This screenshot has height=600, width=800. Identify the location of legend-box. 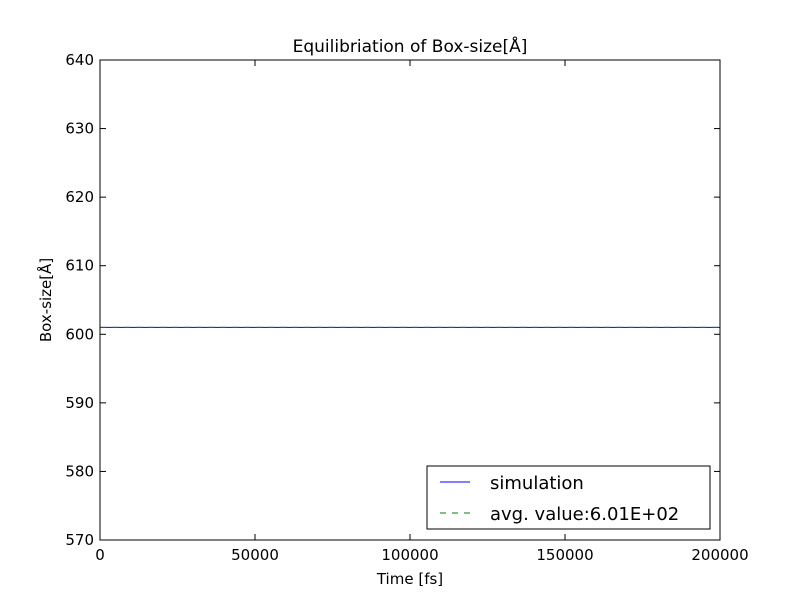
(568, 497).